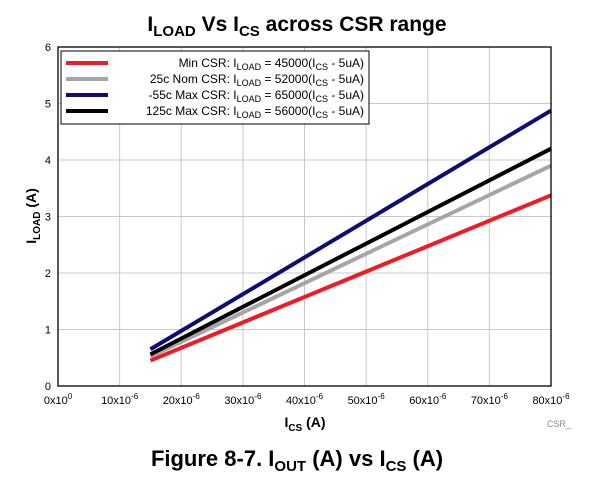 The height and width of the screenshot is (479, 594). I want to click on y-tick-label: 1, so click(48, 331).